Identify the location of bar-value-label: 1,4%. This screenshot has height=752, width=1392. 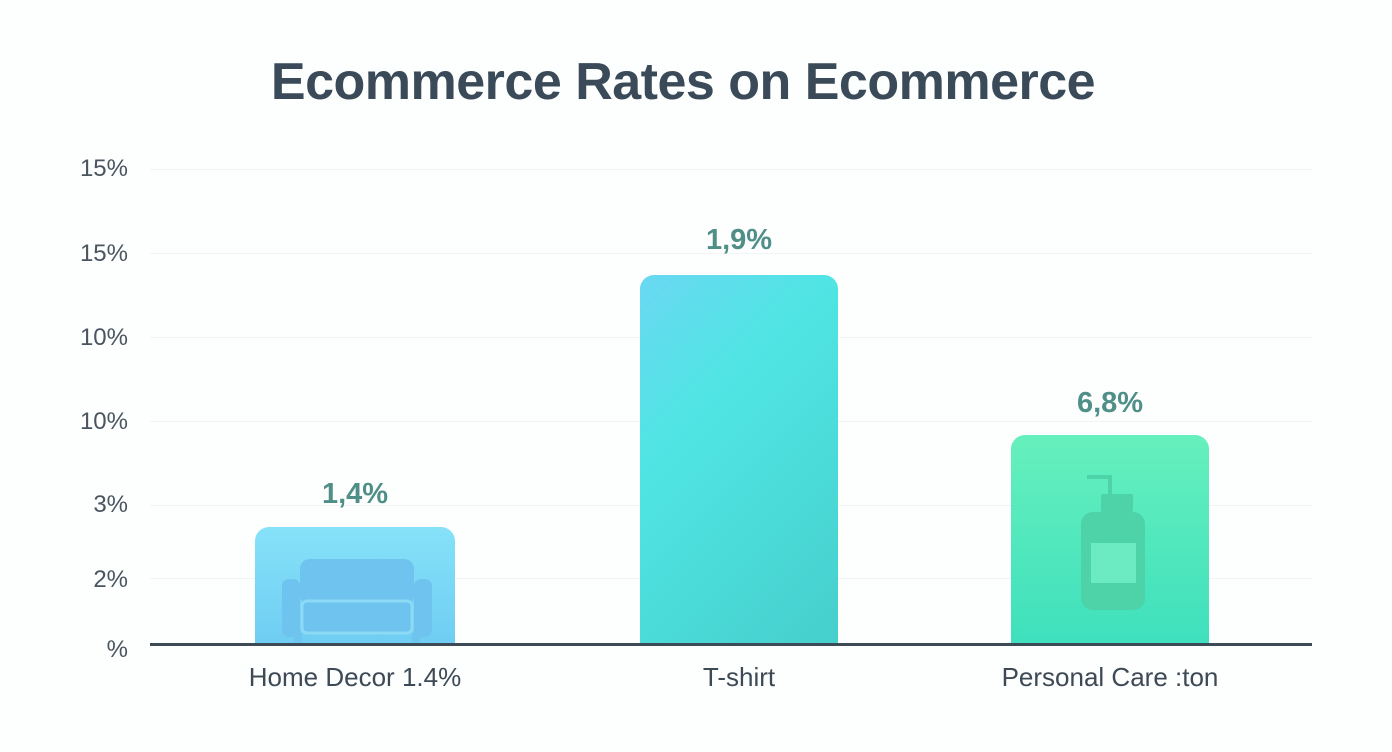
(355, 494).